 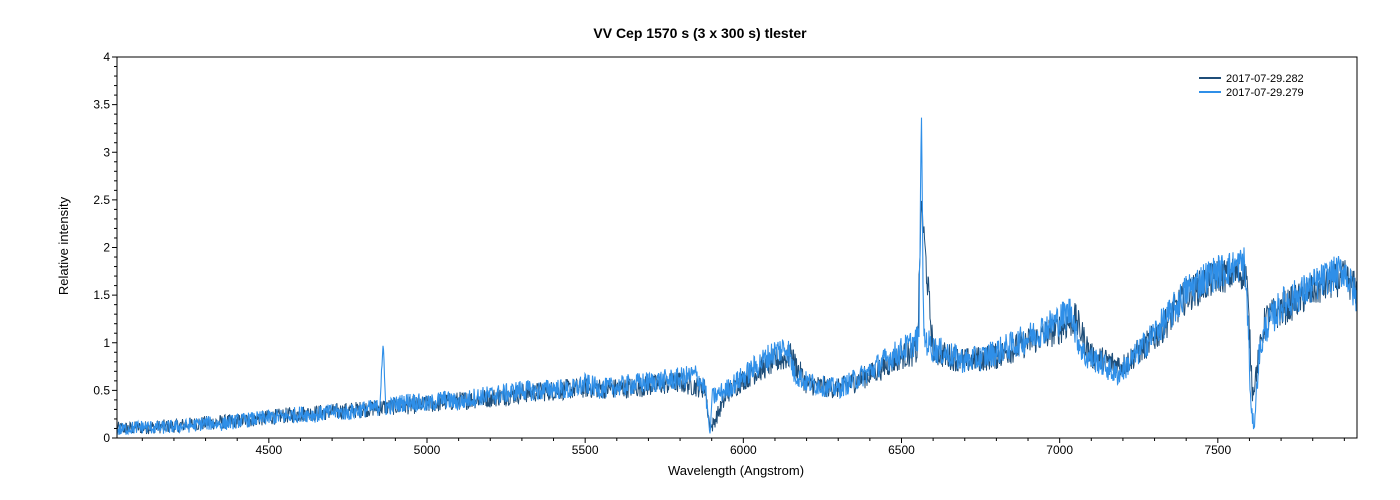 What do you see at coordinates (106, 438) in the screenshot?
I see `y-tick-label: 0` at bounding box center [106, 438].